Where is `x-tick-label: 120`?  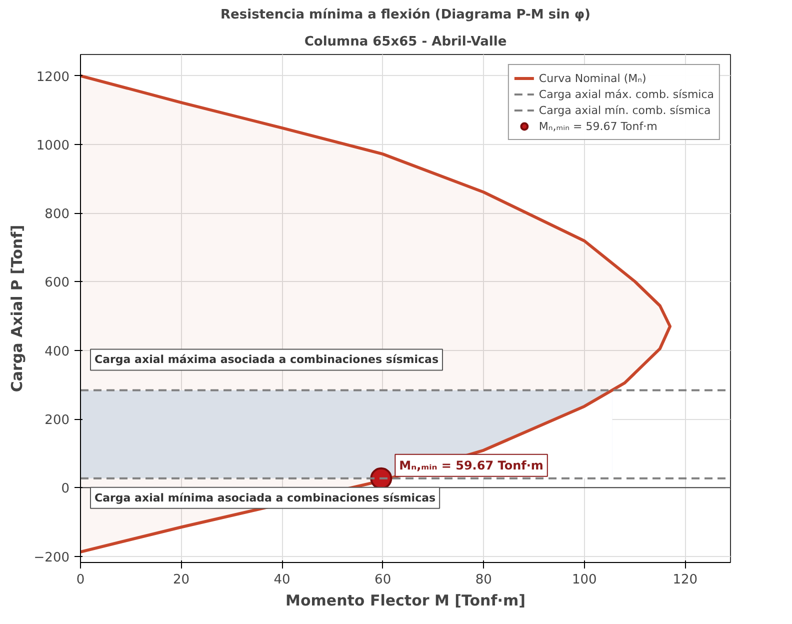 x-tick-label: 120 is located at coordinates (685, 580).